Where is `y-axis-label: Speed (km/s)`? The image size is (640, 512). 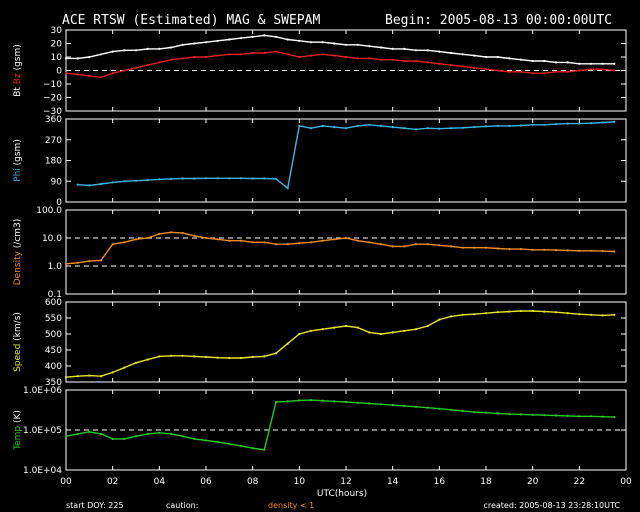 y-axis-label: Speed (km/s) is located at coordinates (18, 342).